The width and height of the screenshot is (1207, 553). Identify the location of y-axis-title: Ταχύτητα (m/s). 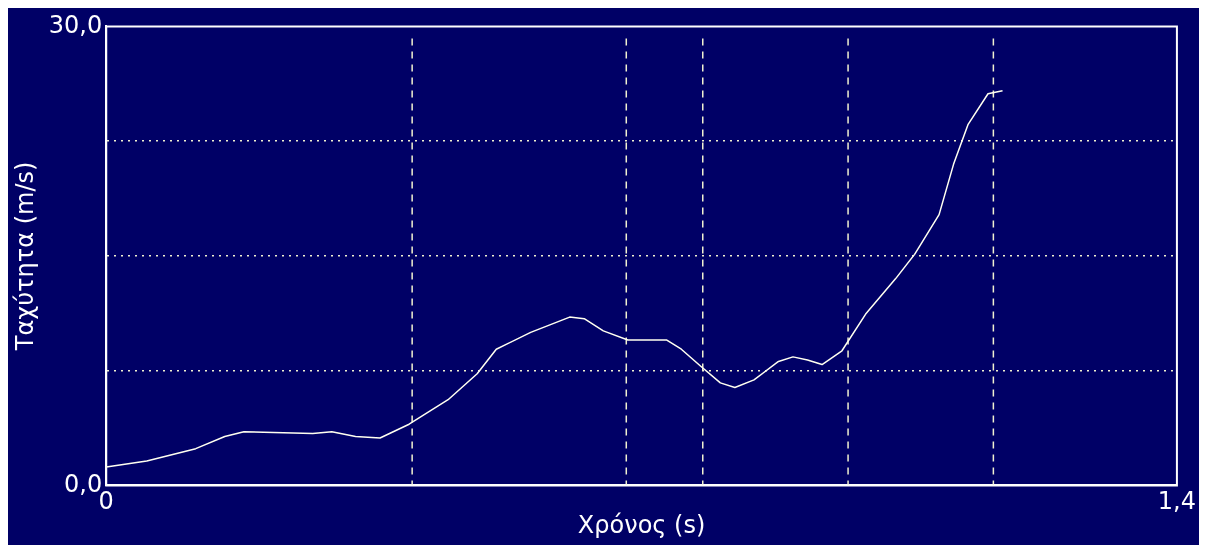
(24, 256).